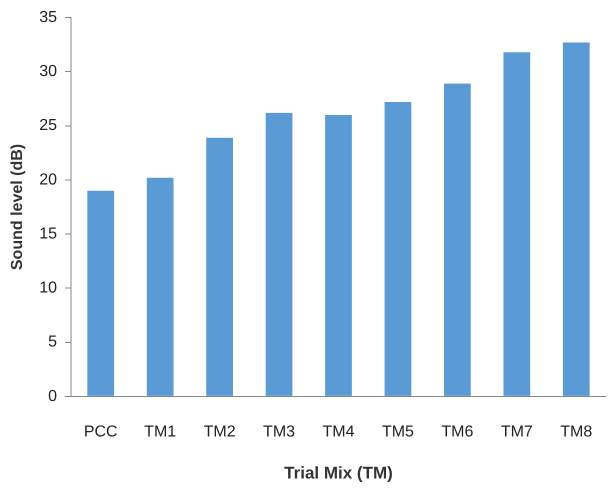  Describe the element at coordinates (53, 342) in the screenshot. I see `y-tick-label: 5` at that location.